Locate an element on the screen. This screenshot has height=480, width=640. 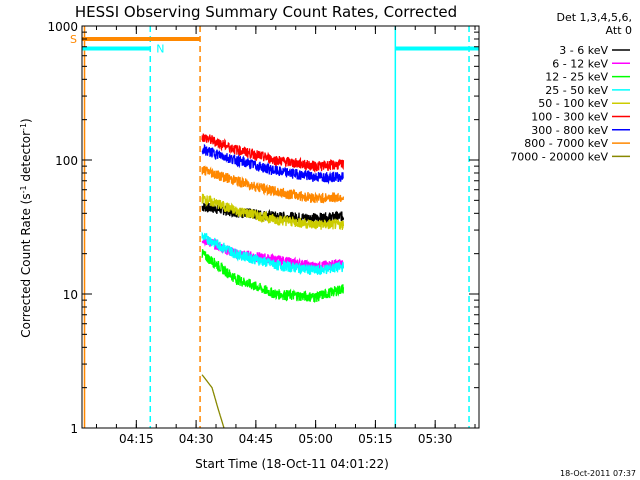
y-tick-label: 1 is located at coordinates (74, 429).